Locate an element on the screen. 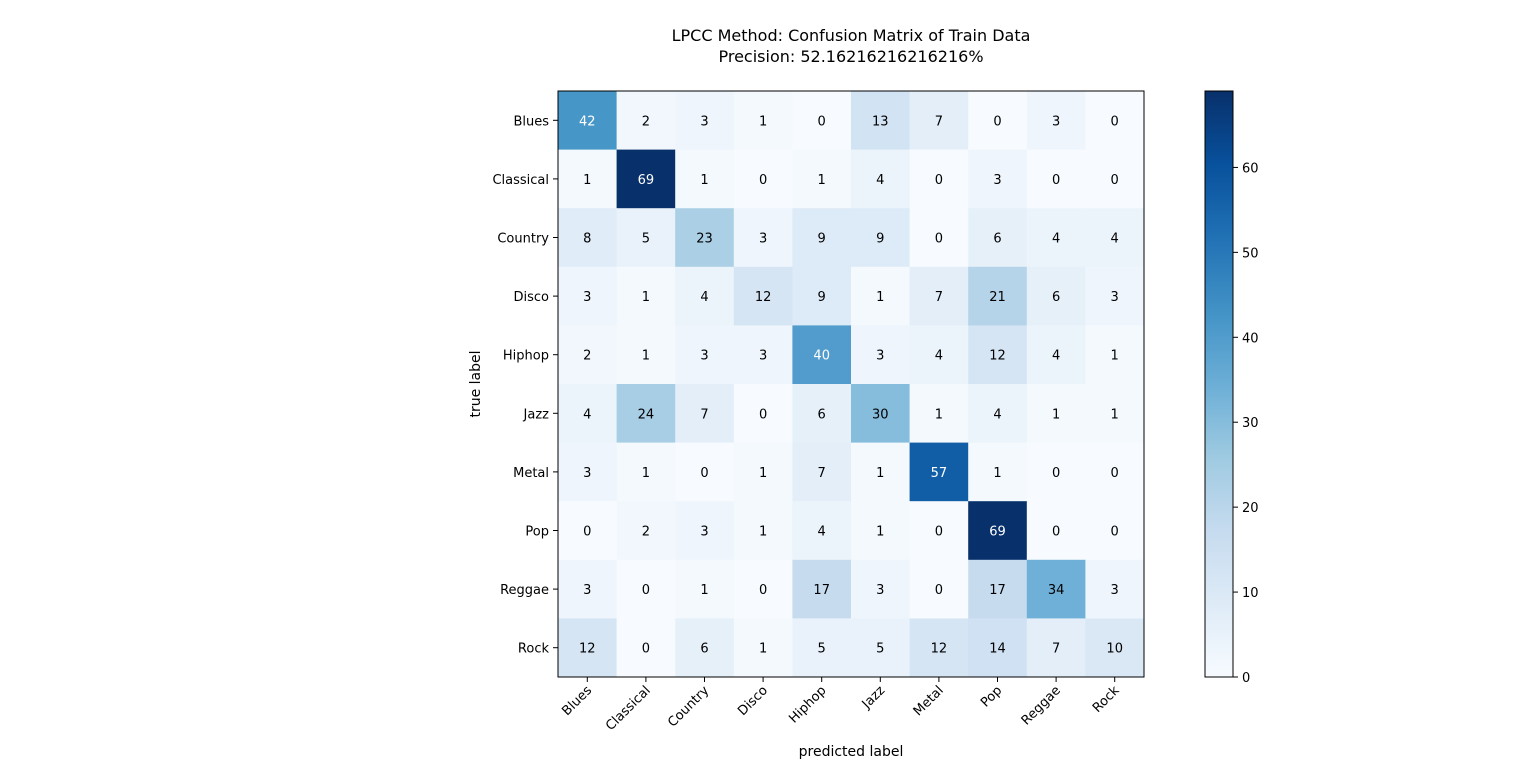 The height and width of the screenshot is (761, 1536). x-tick-label: Hiphop is located at coordinates (807, 704).